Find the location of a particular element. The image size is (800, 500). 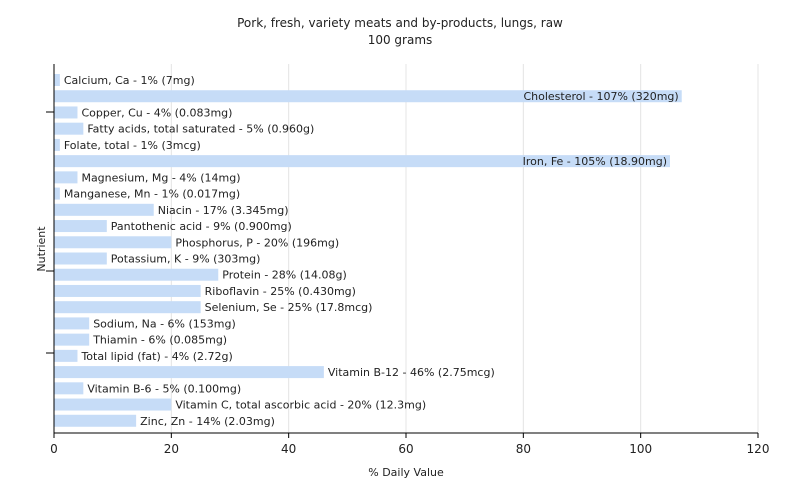

bar-label: Sodium, Na - 6% (153mg) is located at coordinates (164, 323).